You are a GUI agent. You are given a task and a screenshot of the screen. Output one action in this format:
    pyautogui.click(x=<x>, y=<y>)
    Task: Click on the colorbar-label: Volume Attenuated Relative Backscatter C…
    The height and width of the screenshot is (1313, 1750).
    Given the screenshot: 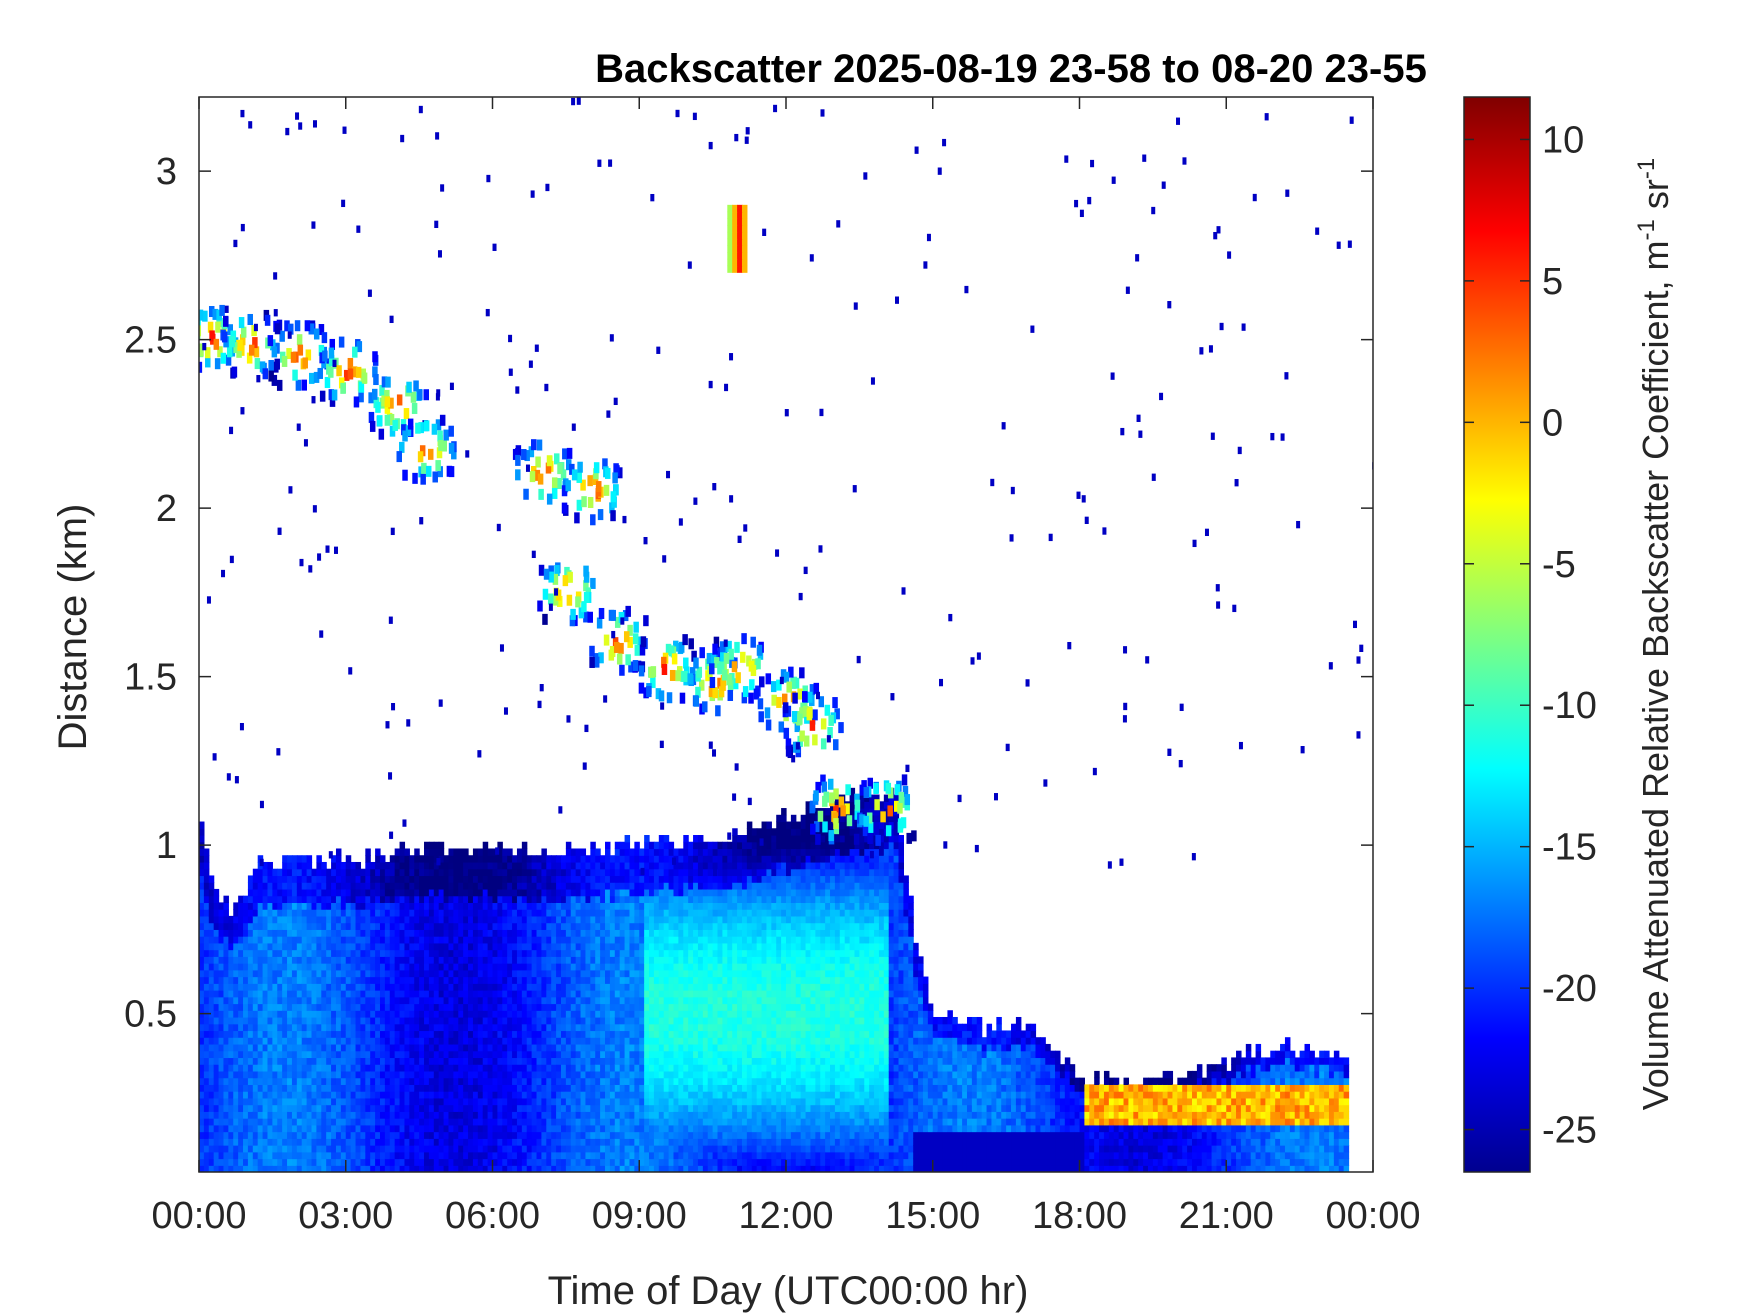 What is the action you would take?
    pyautogui.click(x=1654, y=634)
    